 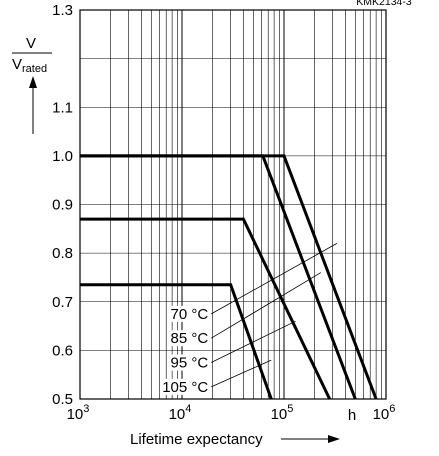 I want to click on series-label: 95 °C, so click(x=190, y=363).